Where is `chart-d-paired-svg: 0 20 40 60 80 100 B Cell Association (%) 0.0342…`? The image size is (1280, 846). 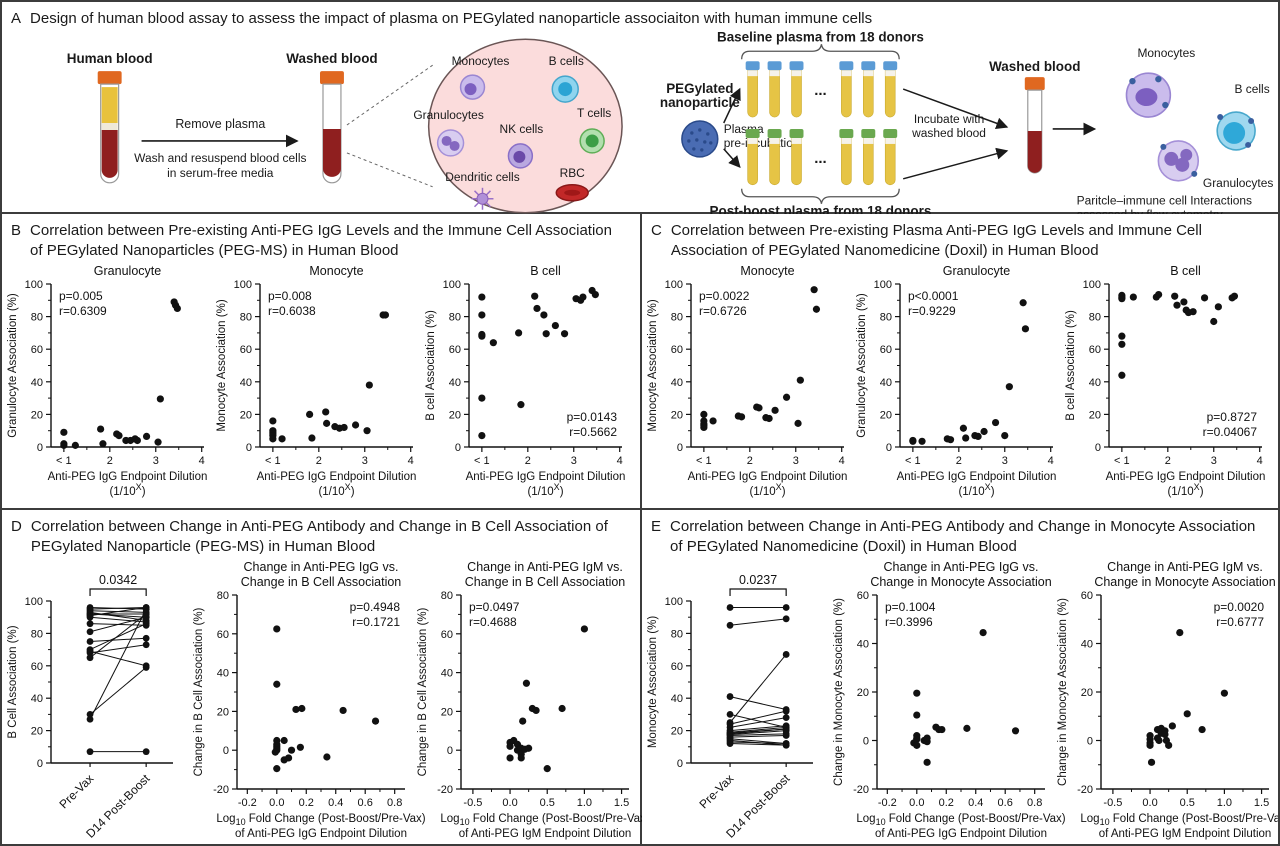 chart-d-paired-svg: 0 20 40 60 80 100 B Cell Association (%) 0.0342… is located at coordinates (90, 707).